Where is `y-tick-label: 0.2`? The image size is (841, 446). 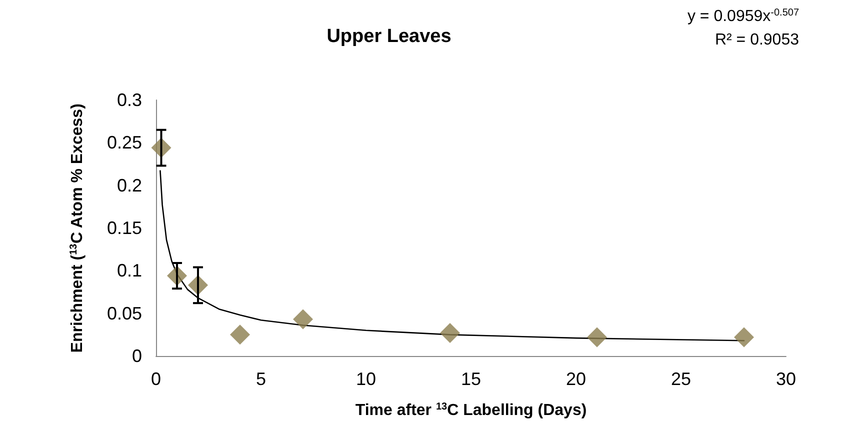 y-tick-label: 0.2 is located at coordinates (129, 185).